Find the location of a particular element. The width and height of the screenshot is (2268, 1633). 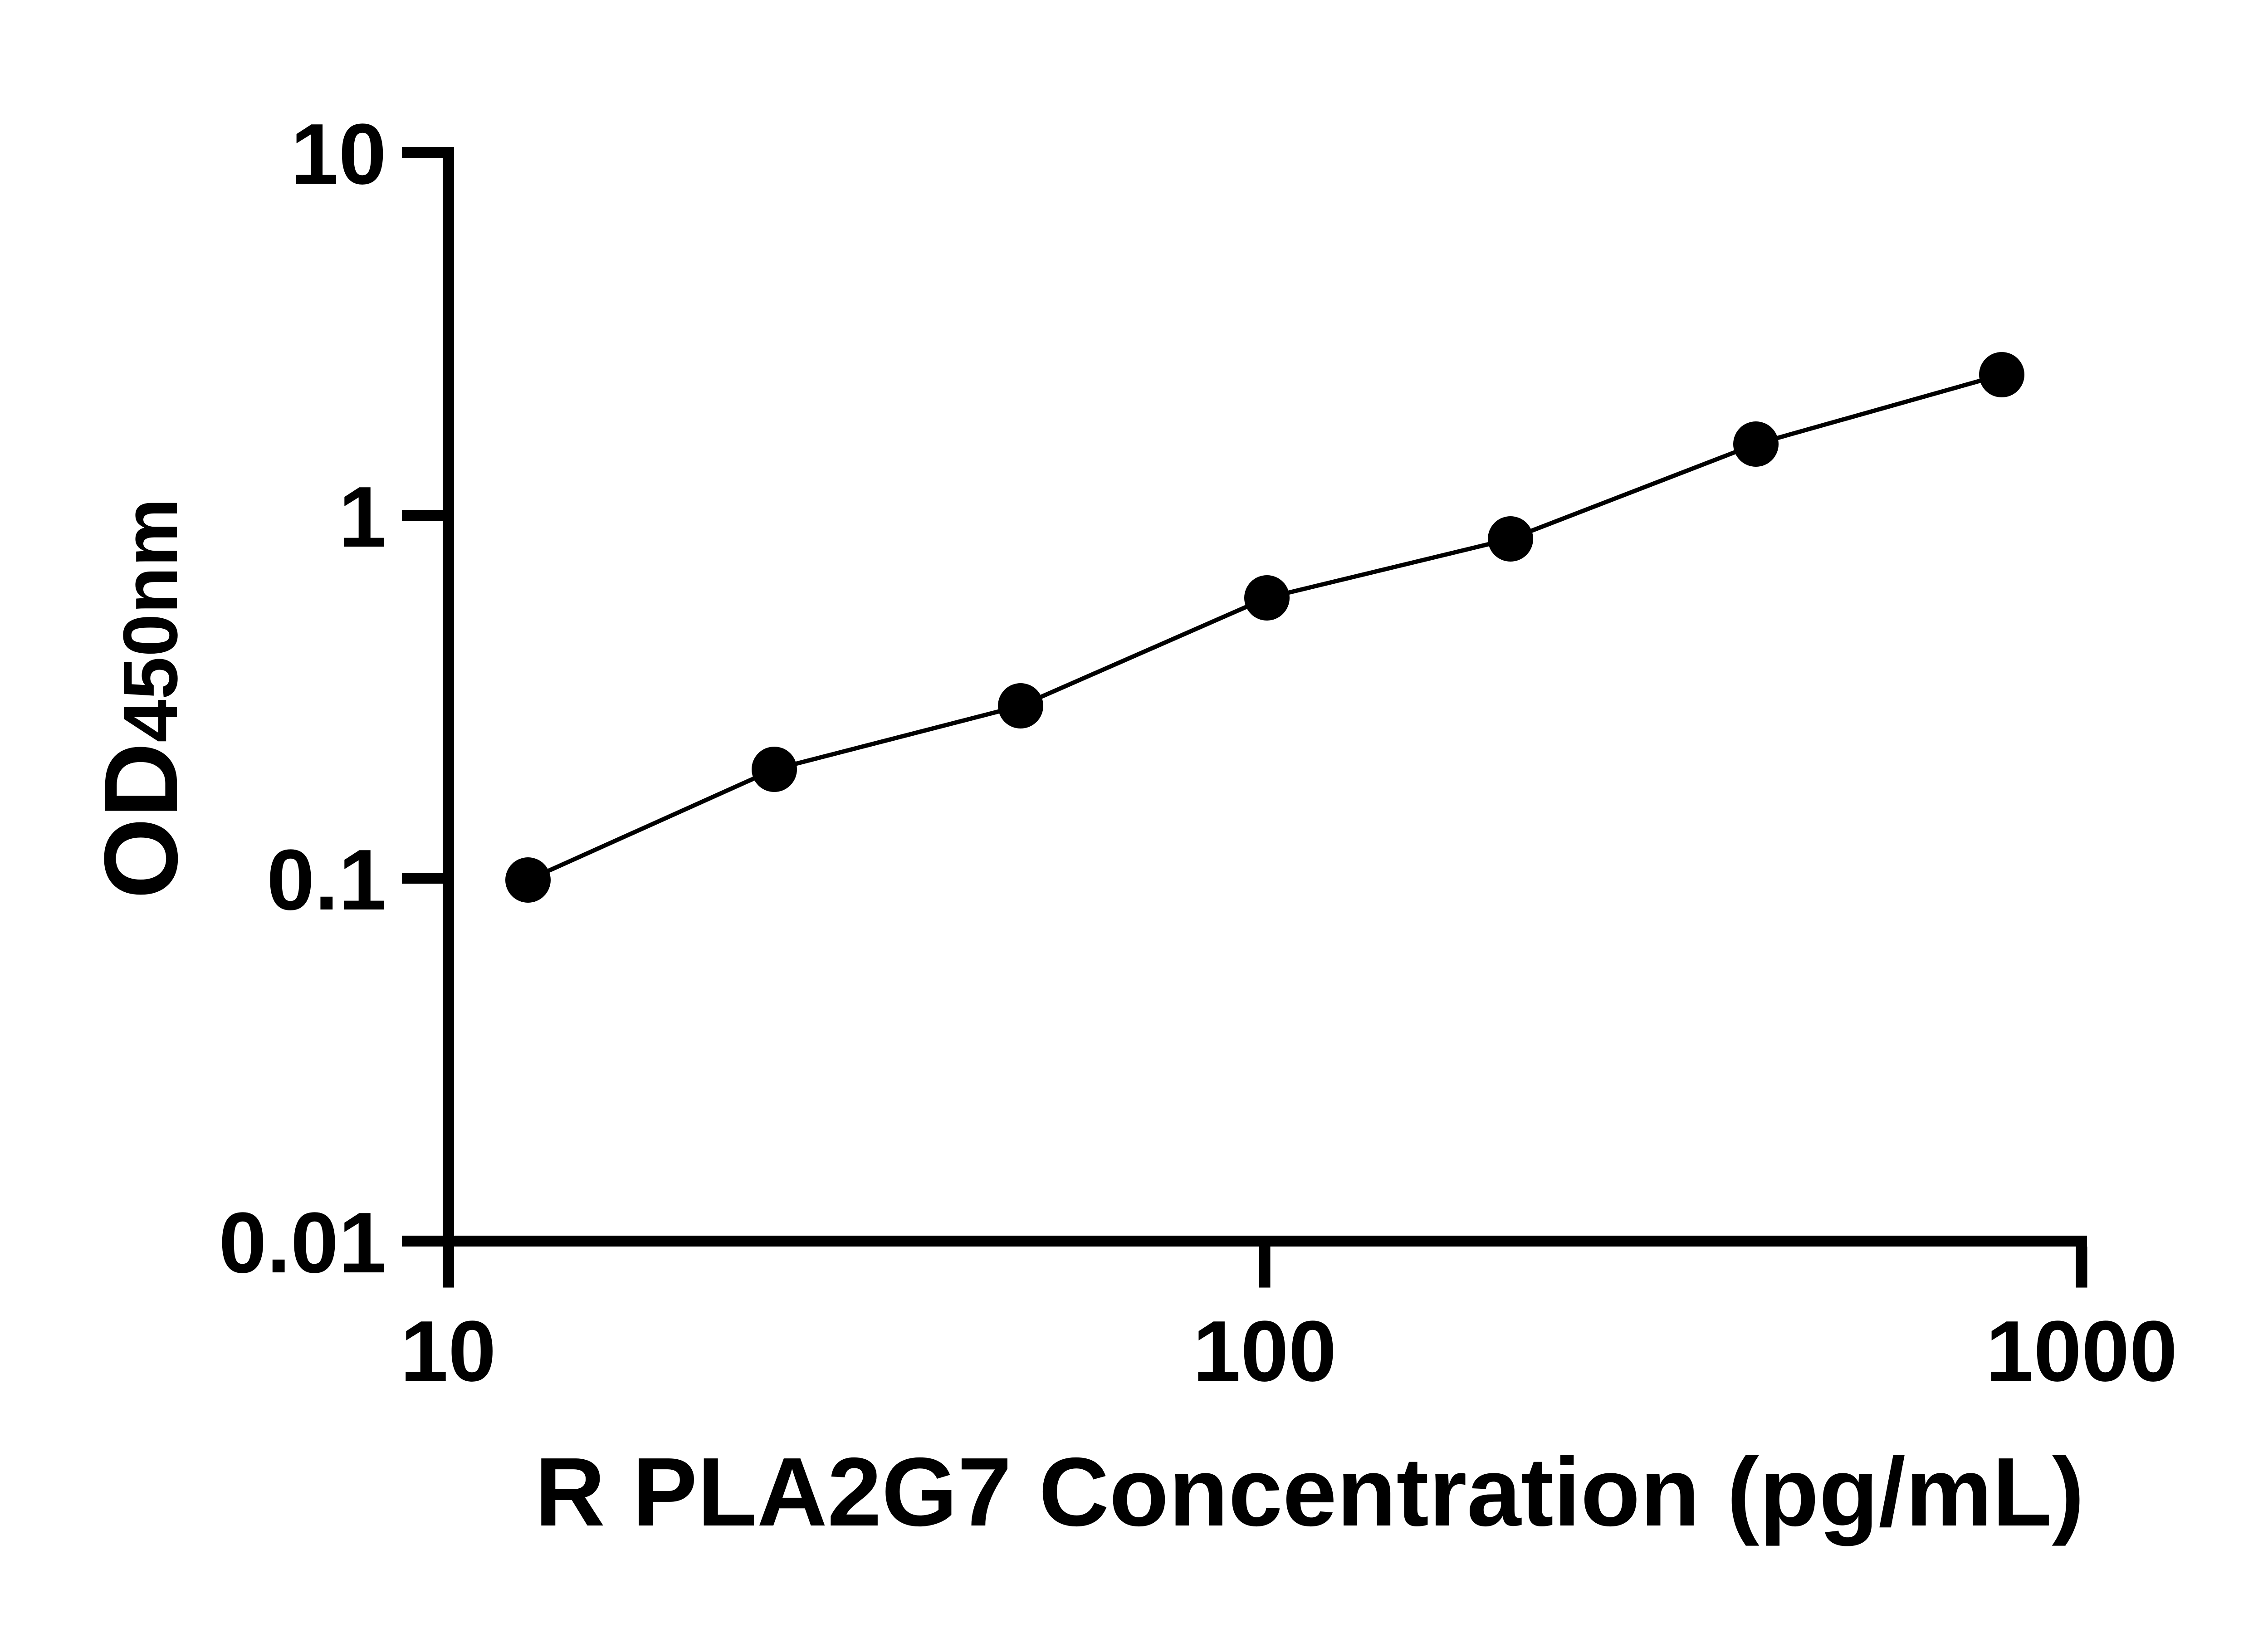

svg-text: OD450nm is located at coordinates (141, 698).